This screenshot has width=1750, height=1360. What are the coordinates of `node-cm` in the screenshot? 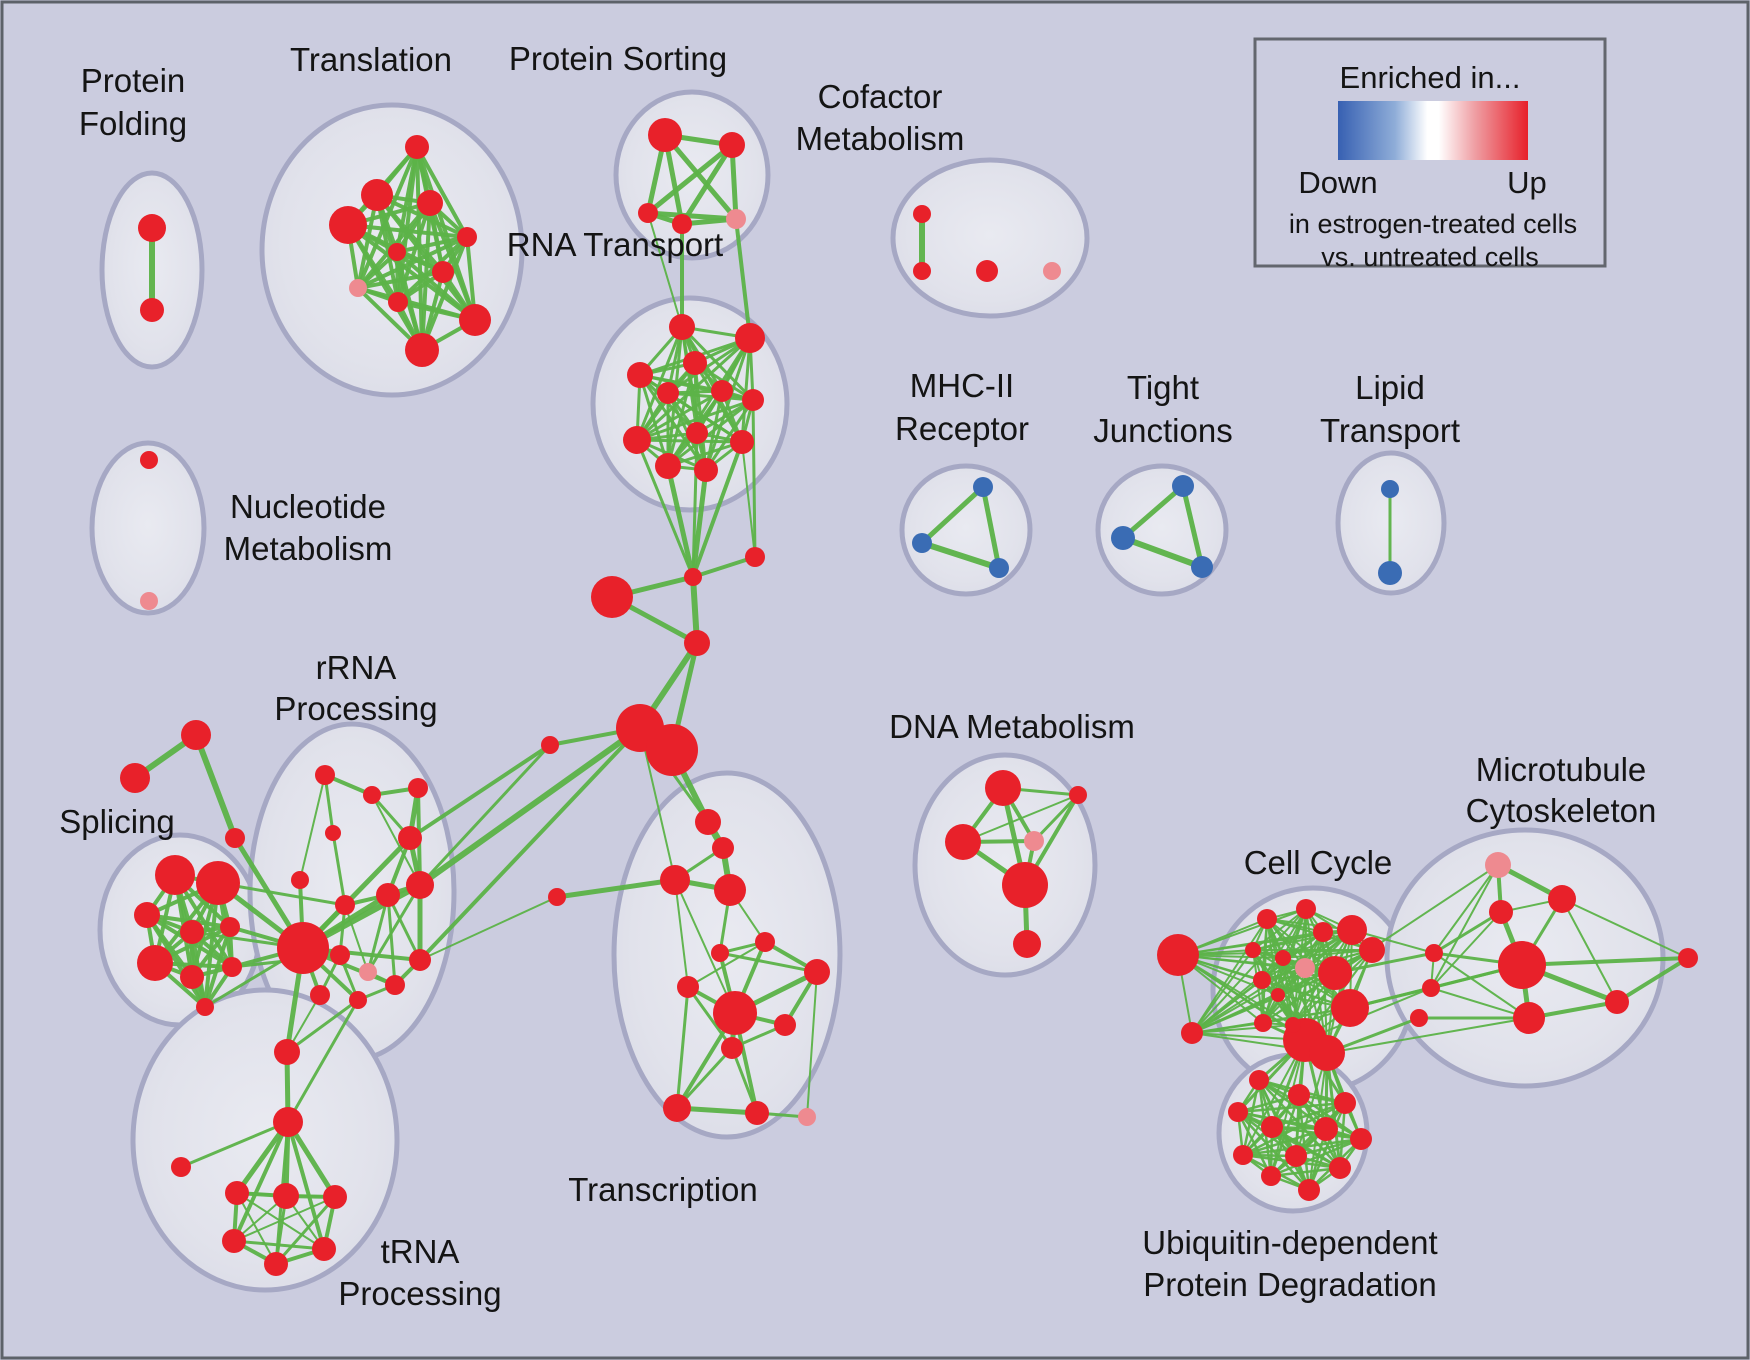 It's located at (922, 214).